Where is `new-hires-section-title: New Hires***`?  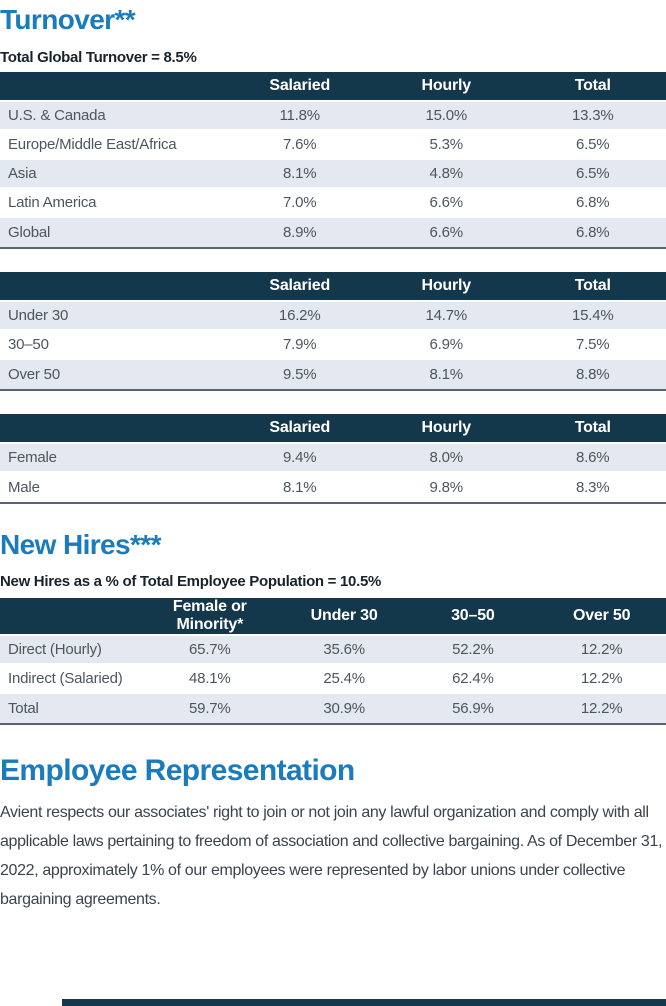 new-hires-section-title: New Hires*** is located at coordinates (80, 544).